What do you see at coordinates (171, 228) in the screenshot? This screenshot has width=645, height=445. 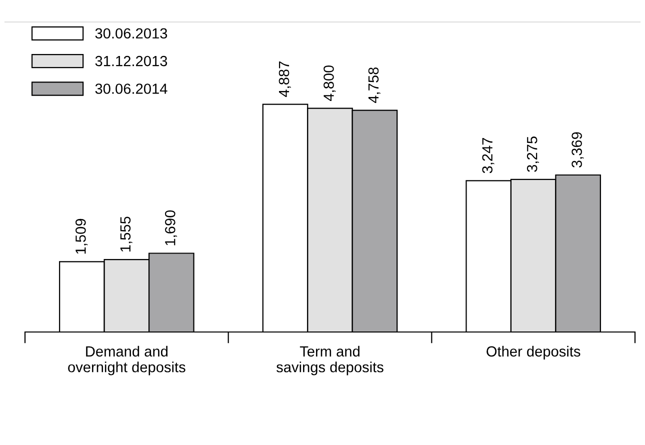 I see `data-label: 1,690` at bounding box center [171, 228].